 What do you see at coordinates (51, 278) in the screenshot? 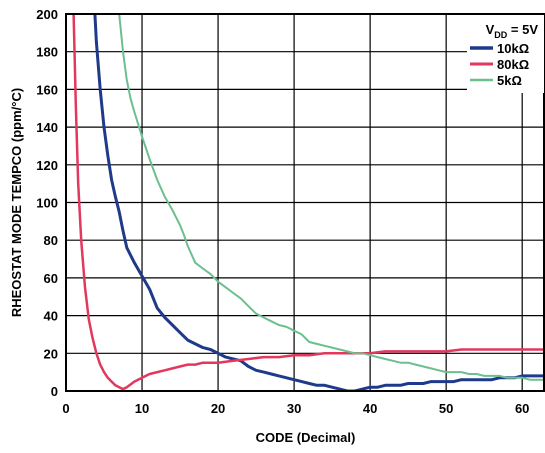
I see `y-tick-label: 60` at bounding box center [51, 278].